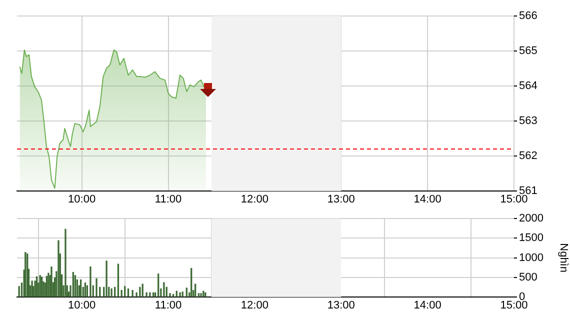 The width and height of the screenshot is (570, 320). Describe the element at coordinates (563, 257) in the screenshot. I see `y-axis-title: Nghìn` at that location.